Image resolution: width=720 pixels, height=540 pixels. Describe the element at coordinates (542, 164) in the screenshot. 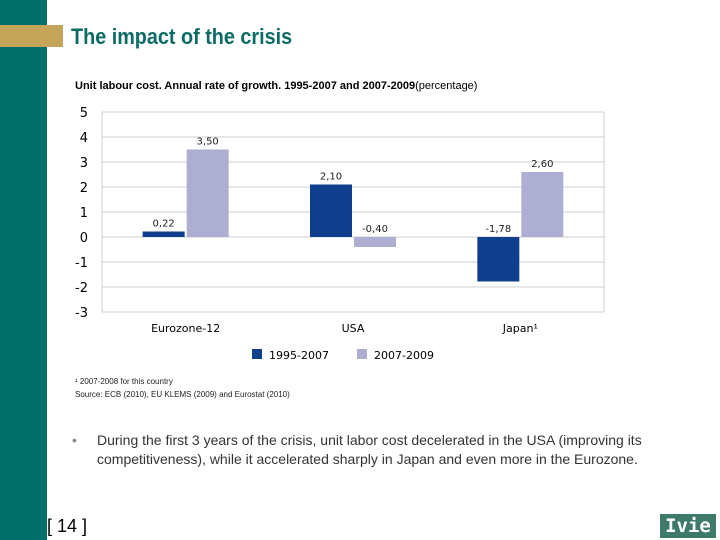

I see `data-label: 2,60` at that location.